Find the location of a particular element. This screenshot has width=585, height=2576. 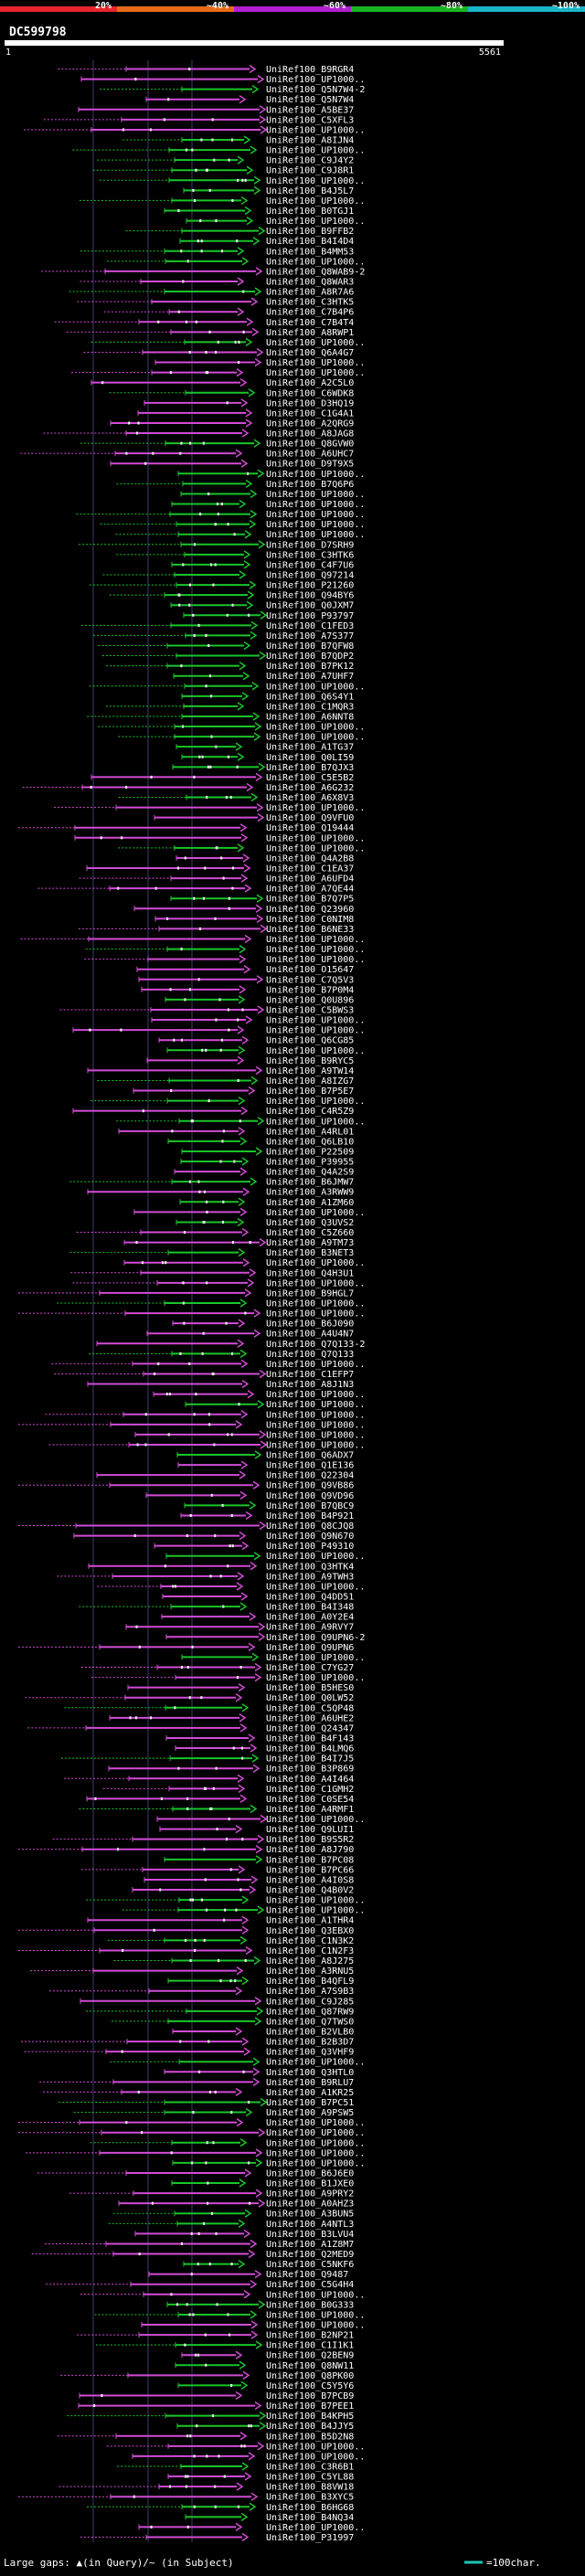

hit-row: UniRef100_C6WDK8 is located at coordinates (232, 393).